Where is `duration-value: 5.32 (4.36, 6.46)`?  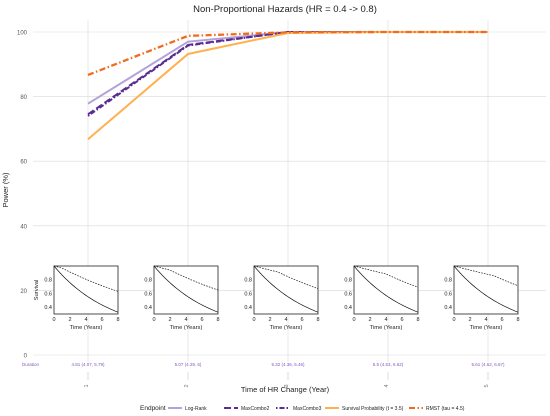
duration-value: 5.32 (4.36, 6.46) is located at coordinates (288, 364).